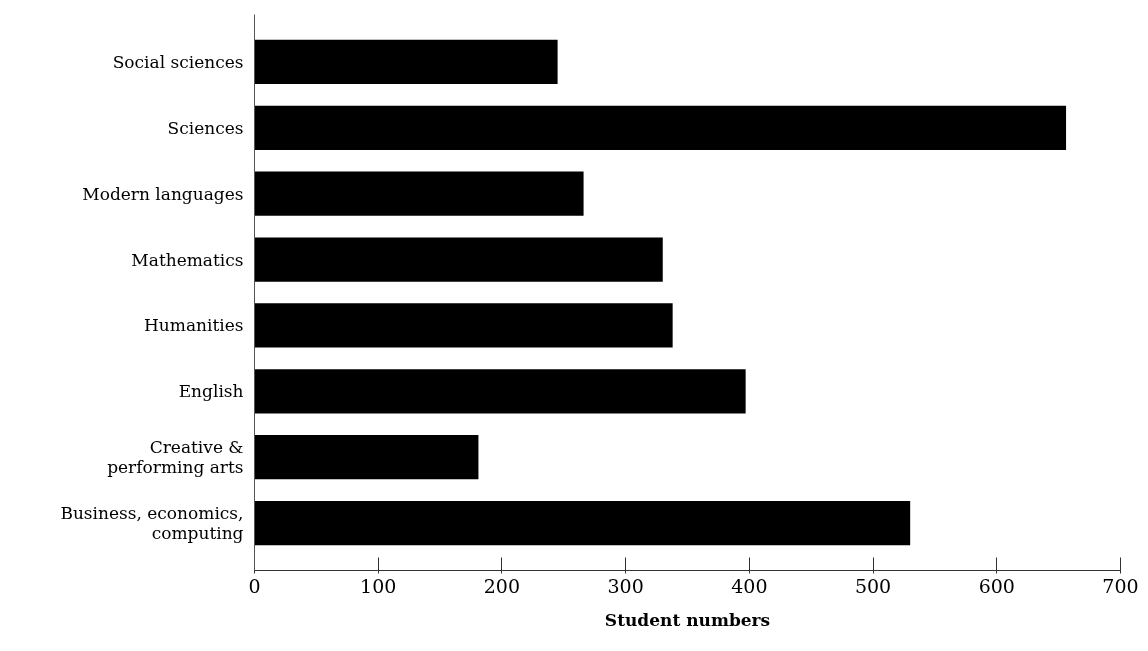 This screenshot has height=651, width=1148. Describe the element at coordinates (873, 585) in the screenshot. I see `x-tick-label: 500` at that location.